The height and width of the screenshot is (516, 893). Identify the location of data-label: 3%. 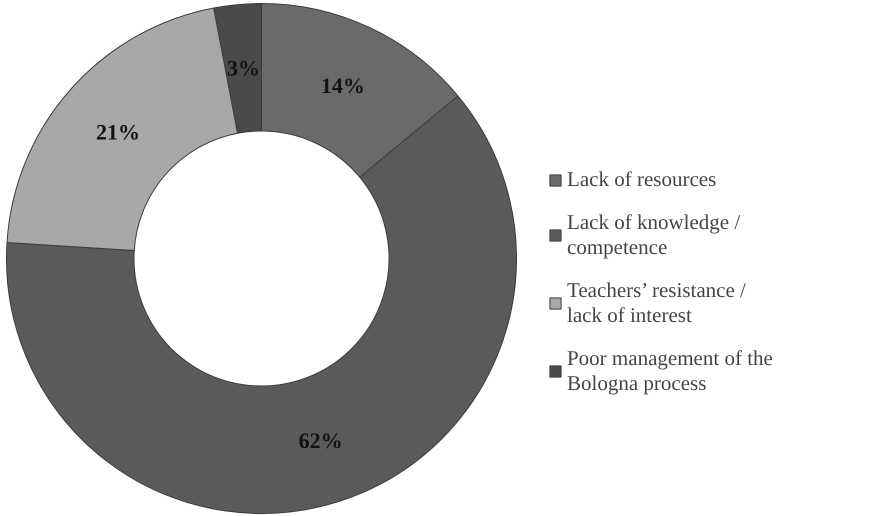
(243, 68).